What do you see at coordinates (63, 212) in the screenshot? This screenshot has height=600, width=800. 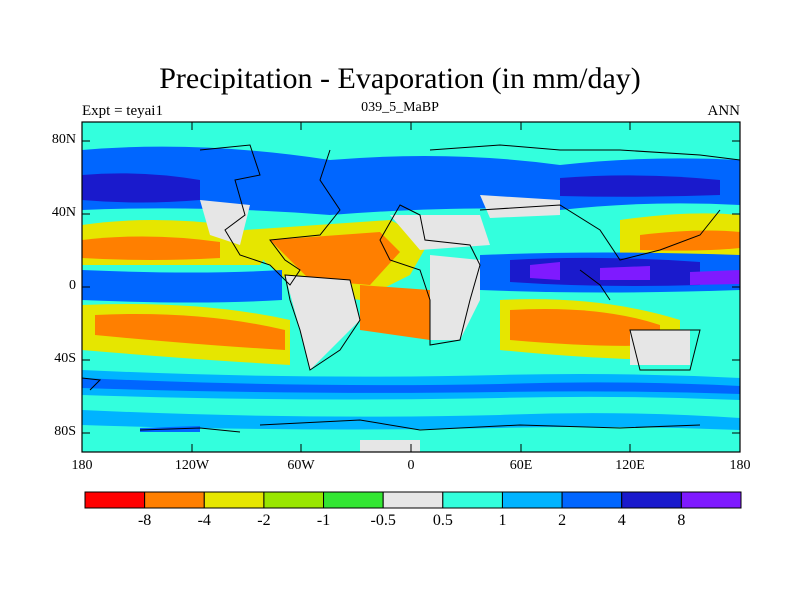 I see `y-tick-label: 40N` at bounding box center [63, 212].